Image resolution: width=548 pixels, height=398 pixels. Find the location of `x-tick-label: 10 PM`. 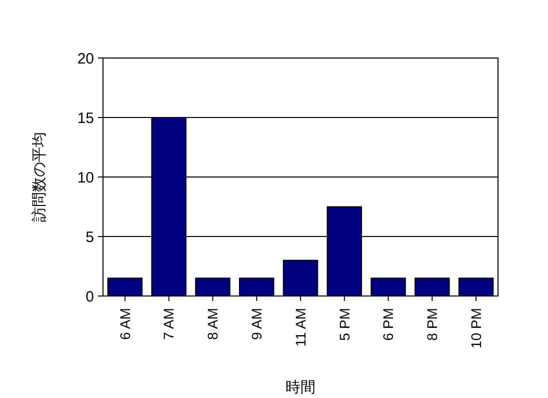

x-tick-label: 10 PM is located at coordinates (476, 328).